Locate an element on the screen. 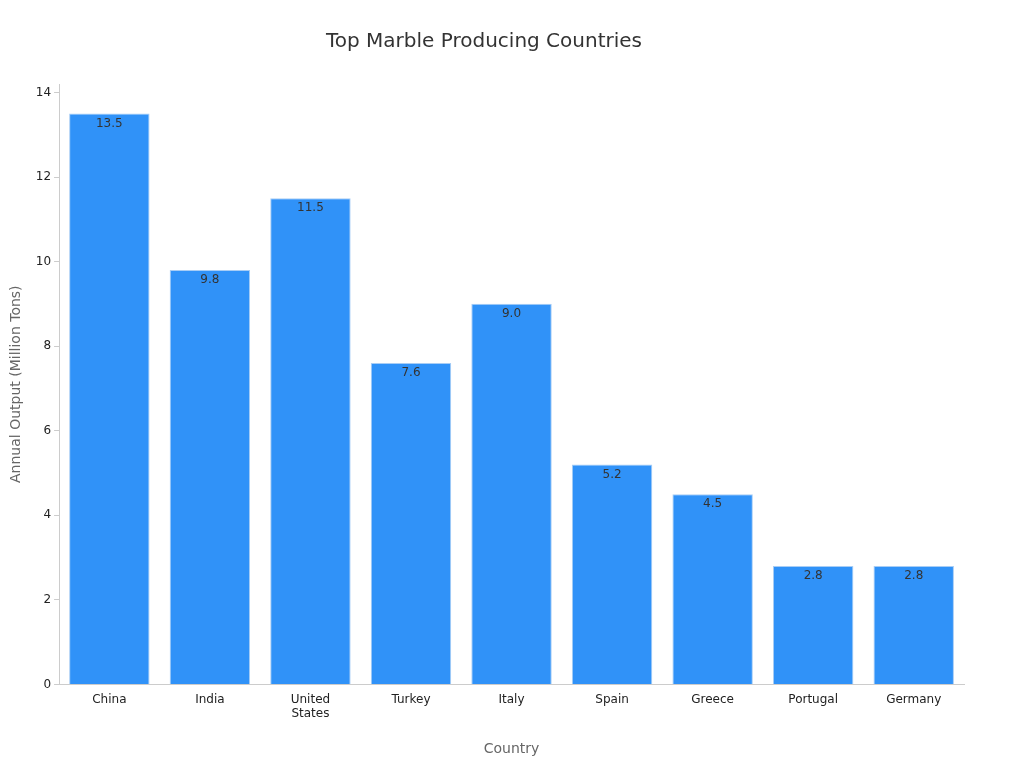 This screenshot has width=1024, height=768. x-tick-label: Turkey is located at coordinates (410, 698).